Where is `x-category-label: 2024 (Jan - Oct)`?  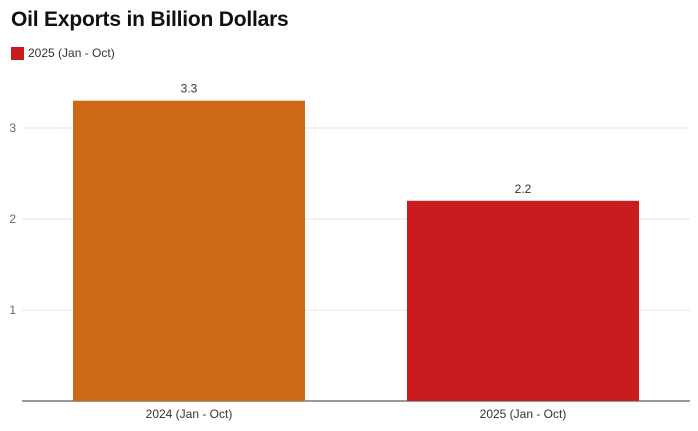 x-category-label: 2024 (Jan - Oct) is located at coordinates (189, 414).